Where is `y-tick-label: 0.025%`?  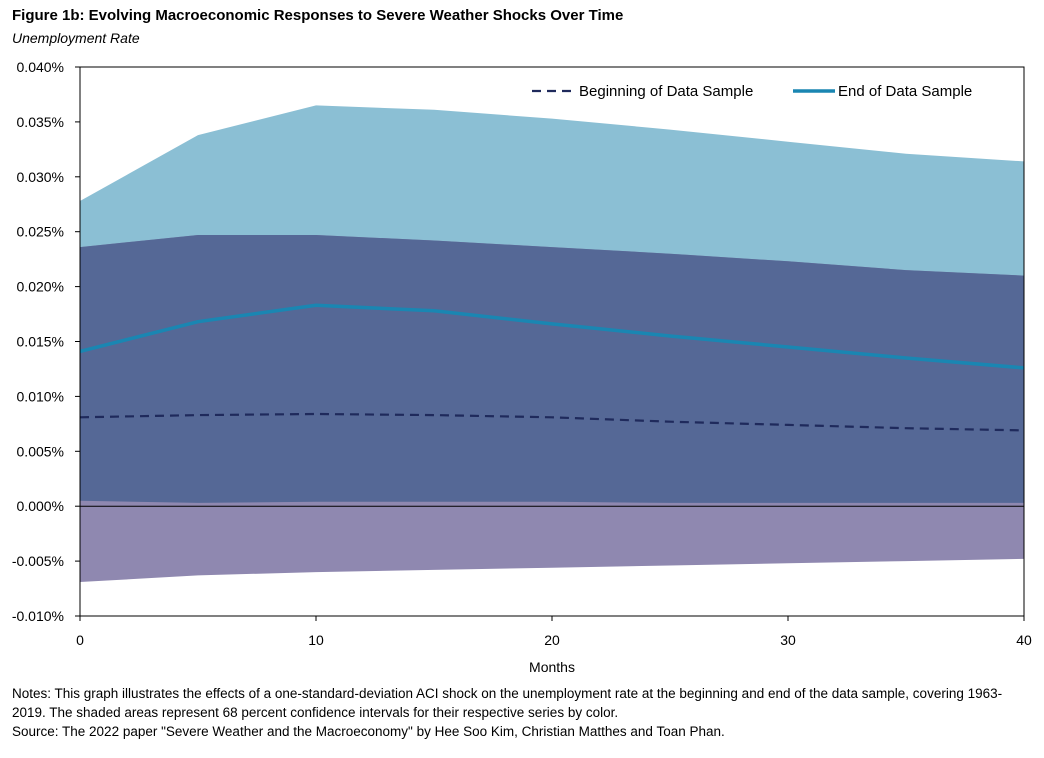
y-tick-label: 0.025% is located at coordinates (40, 232).